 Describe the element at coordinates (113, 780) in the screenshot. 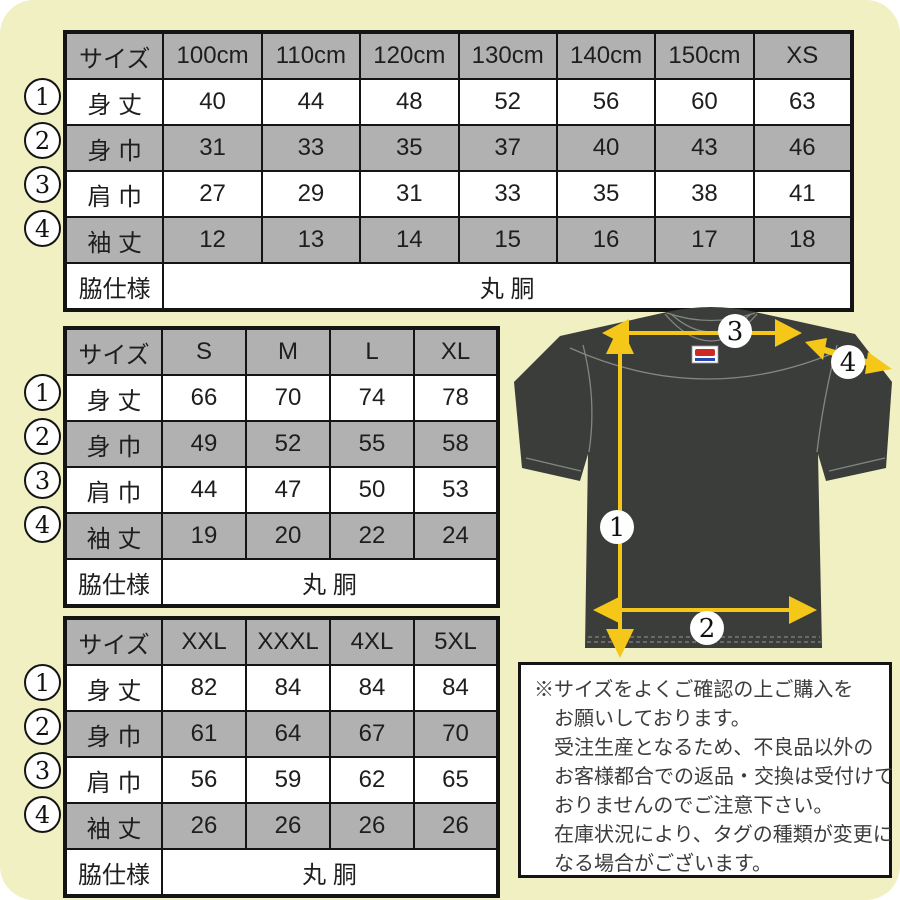

I see `row-label: 肩 巾` at that location.